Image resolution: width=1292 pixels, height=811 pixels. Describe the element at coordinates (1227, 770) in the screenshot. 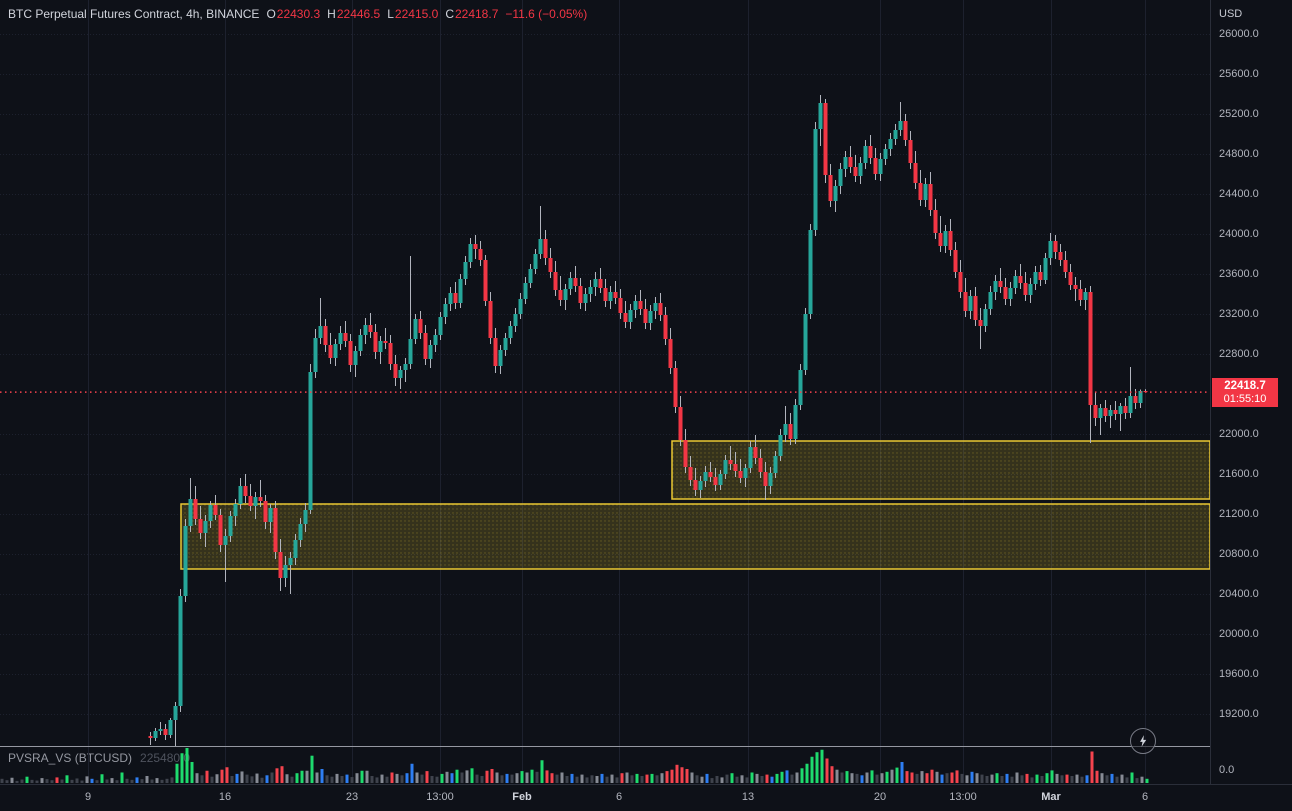

I see `volume-zero-label: 0.0` at that location.